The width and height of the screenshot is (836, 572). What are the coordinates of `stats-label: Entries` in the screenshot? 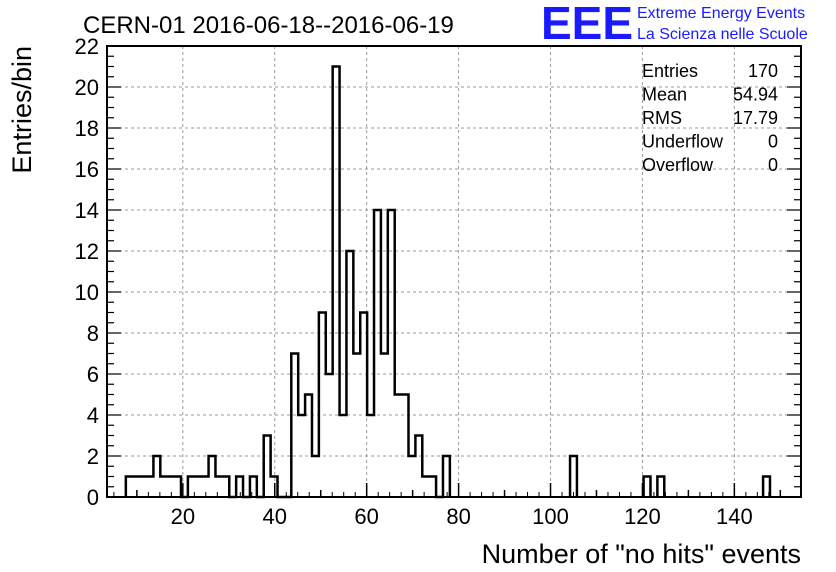 It's located at (670, 71).